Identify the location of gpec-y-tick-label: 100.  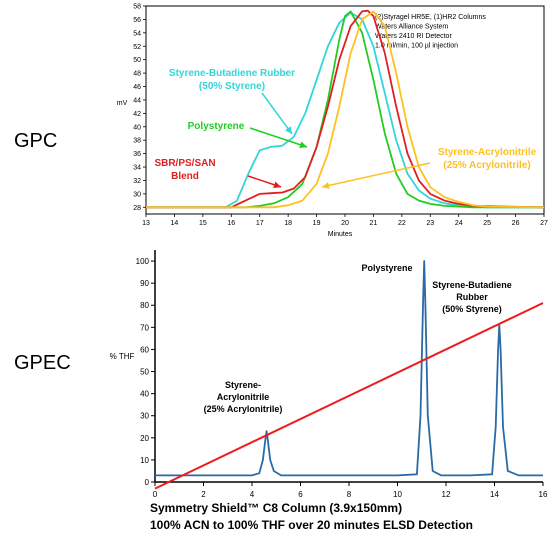
(143, 261).